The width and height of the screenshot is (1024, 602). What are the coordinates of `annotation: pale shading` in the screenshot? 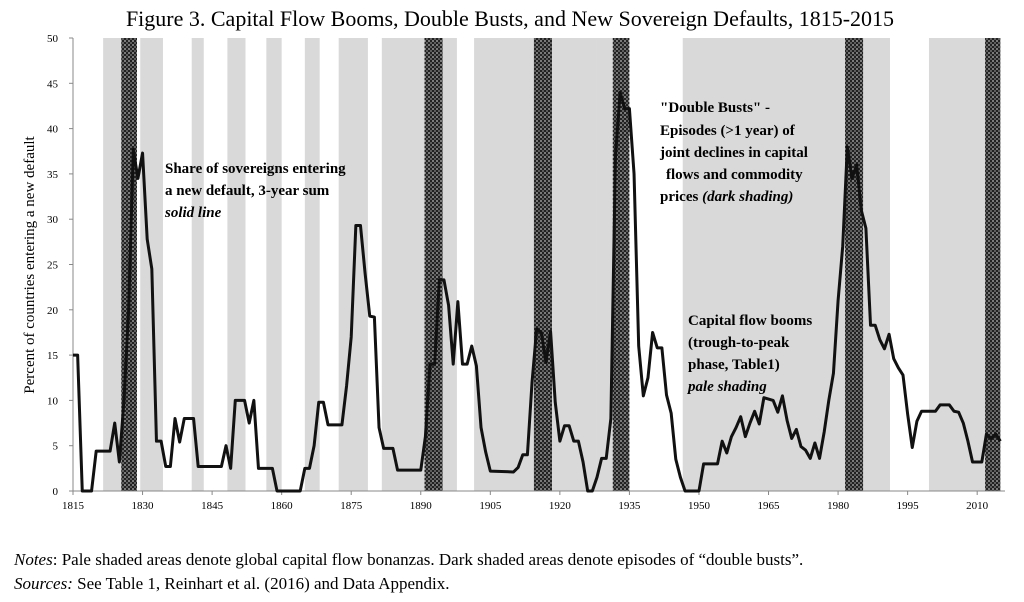 It's located at (726, 387).